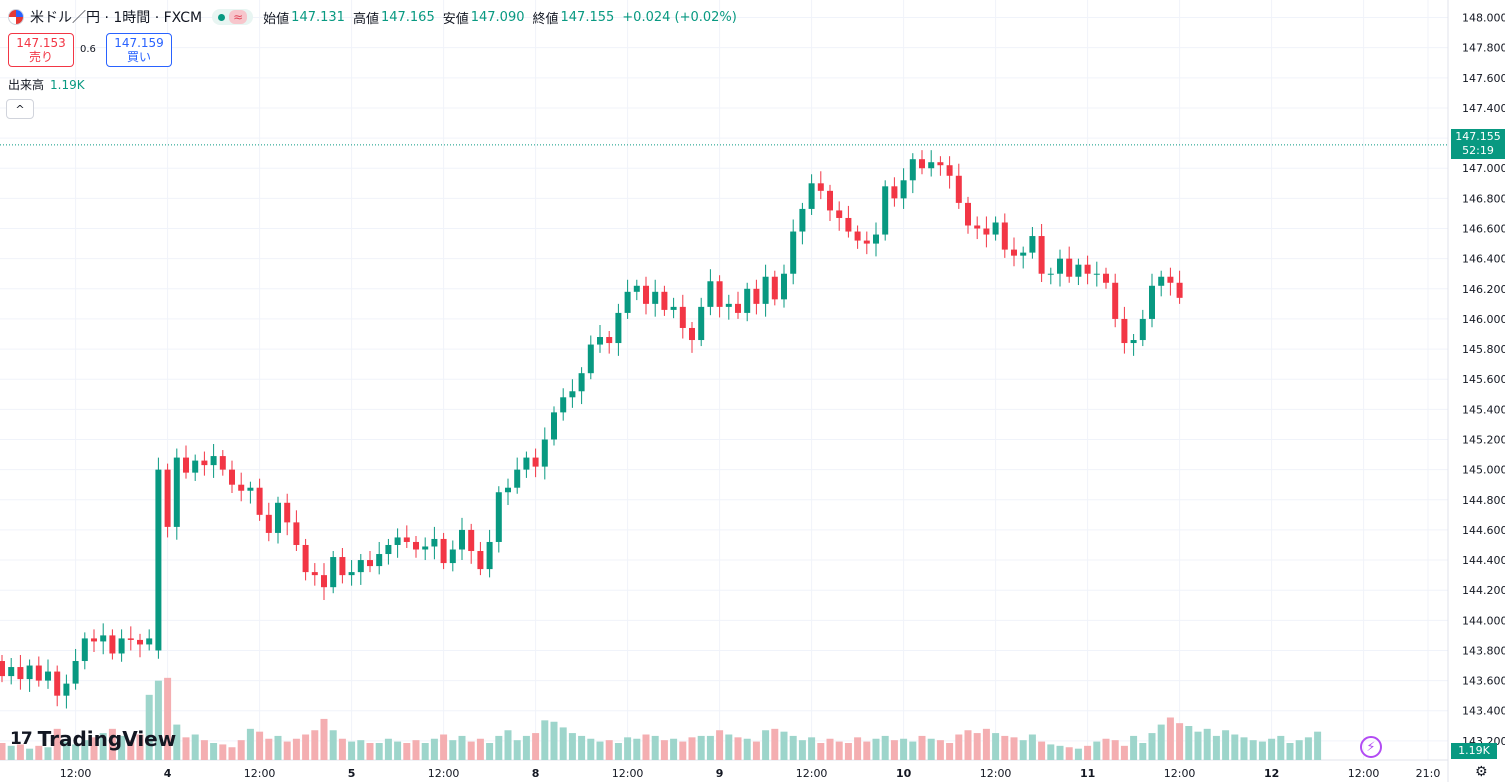 The width and height of the screenshot is (1505, 782). What do you see at coordinates (1478, 136) in the screenshot?
I see `current-price-label: 147.155` at bounding box center [1478, 136].